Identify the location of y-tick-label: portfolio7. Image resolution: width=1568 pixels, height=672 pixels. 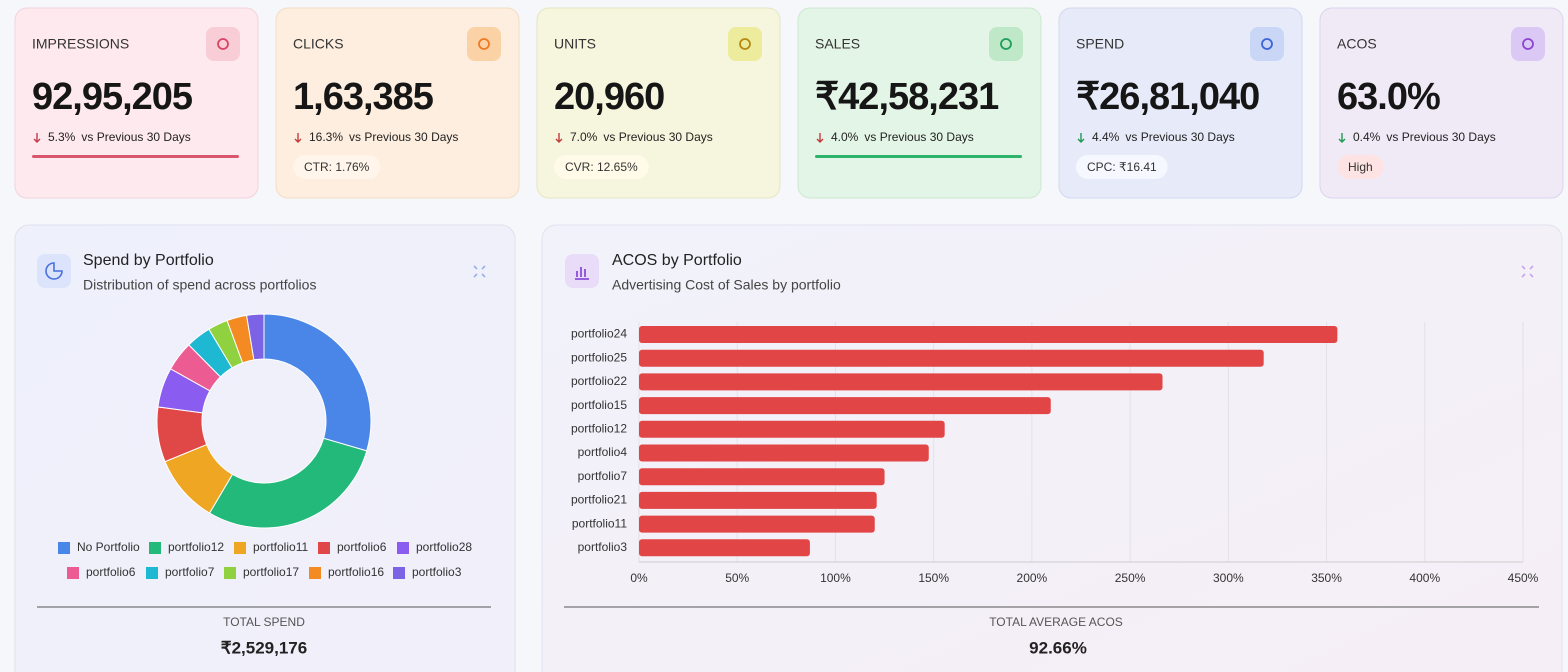
(603, 476).